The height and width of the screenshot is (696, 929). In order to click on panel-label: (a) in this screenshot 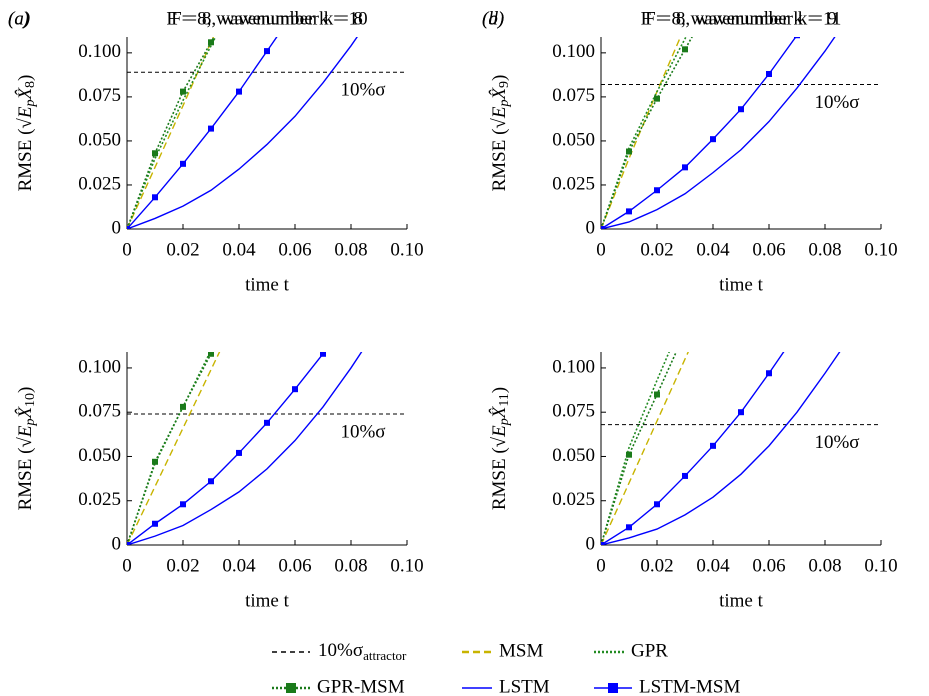, I will do `click(19, 18)`.